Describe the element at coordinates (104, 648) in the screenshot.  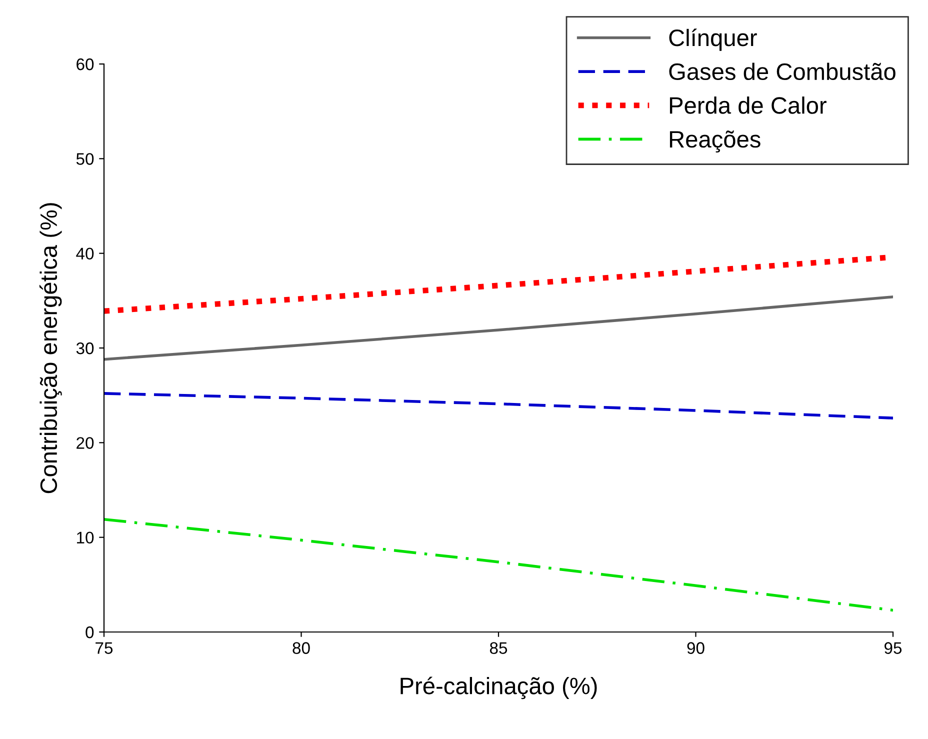
I see `x-tick-label: 75` at that location.